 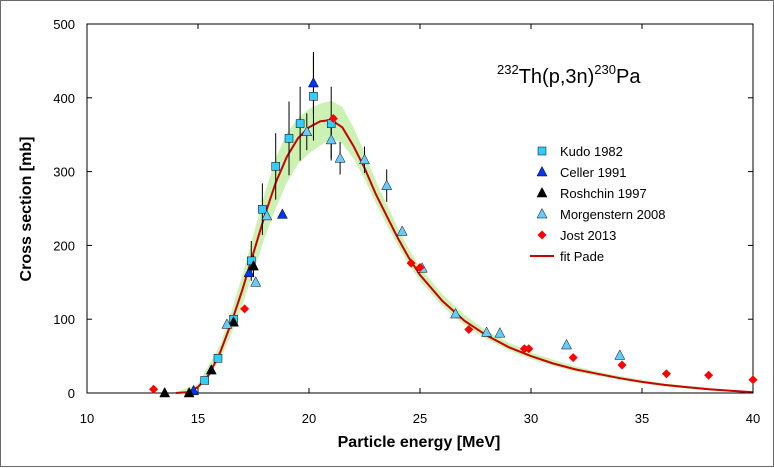 What do you see at coordinates (64, 98) in the screenshot?
I see `y-tick-label: 400` at bounding box center [64, 98].